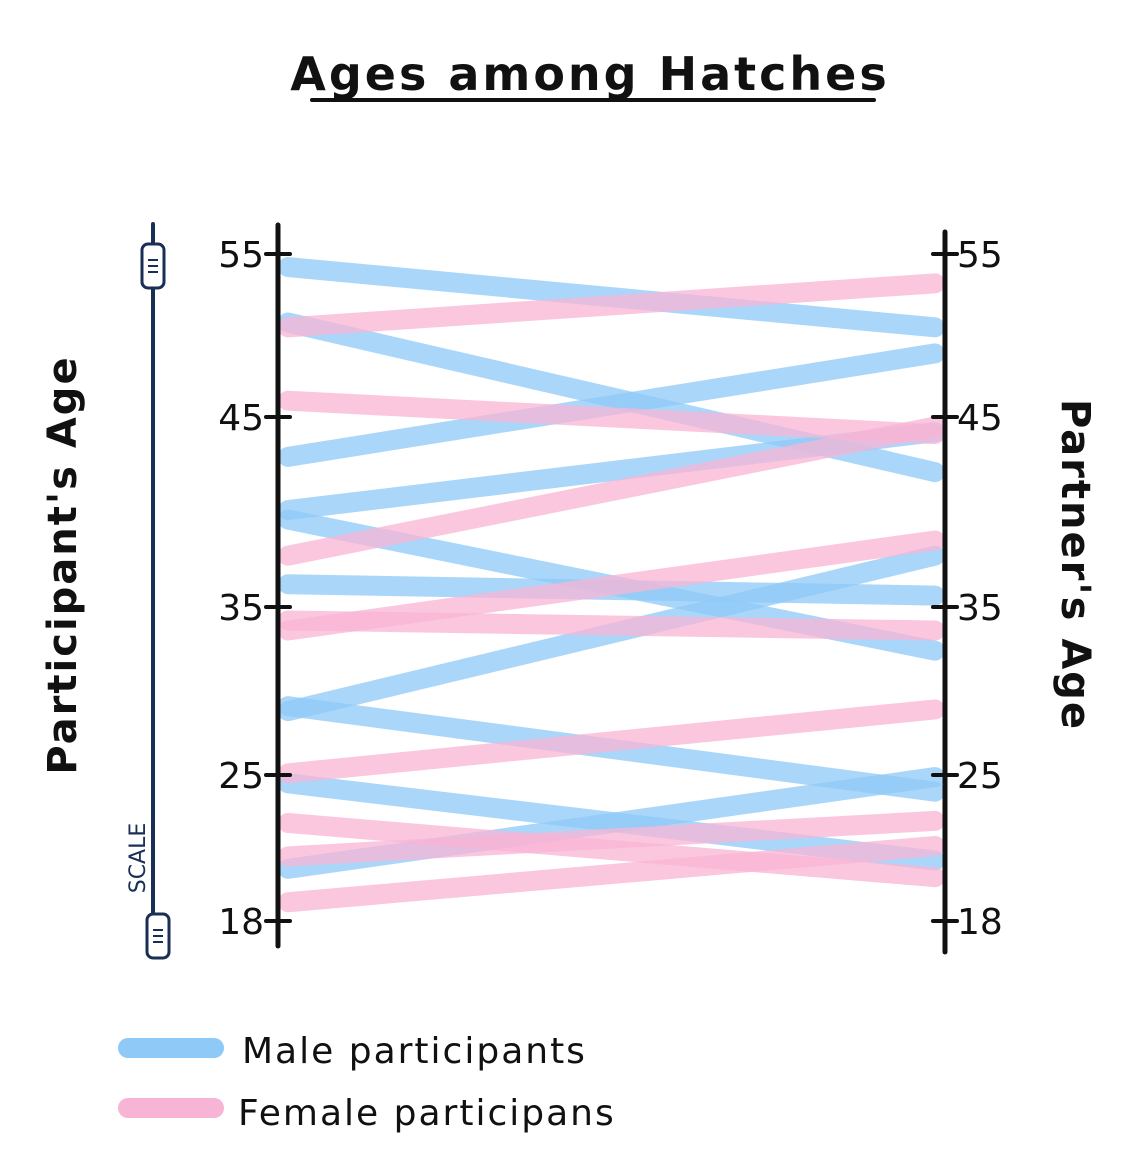  I want to click on left-axis-label: Participant's Age, so click(63, 564).